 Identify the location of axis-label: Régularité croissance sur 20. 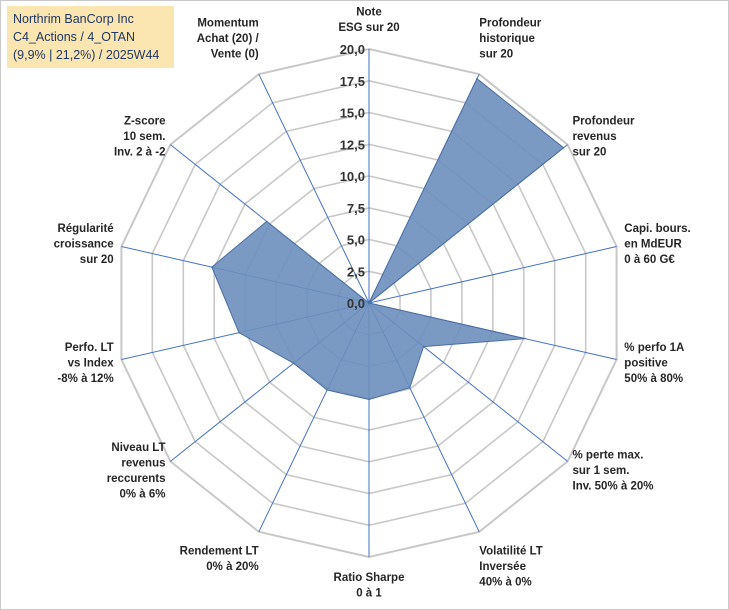
(84, 244).